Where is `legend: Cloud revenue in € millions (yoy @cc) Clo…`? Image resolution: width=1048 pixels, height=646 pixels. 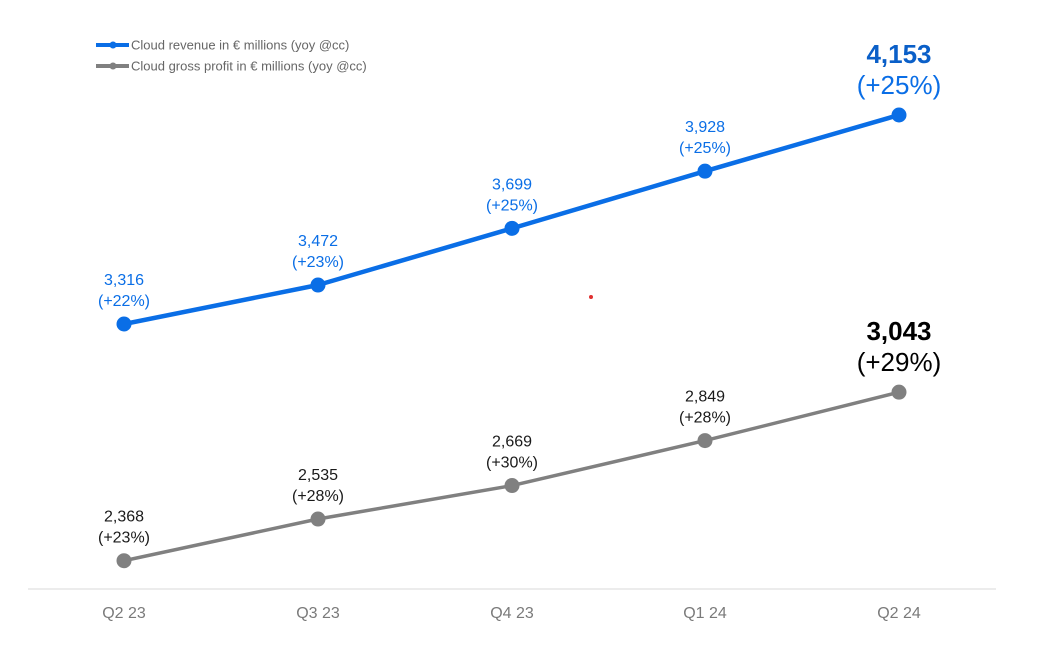 legend: Cloud revenue in € millions (yoy @cc) Clo… is located at coordinates (231, 56).